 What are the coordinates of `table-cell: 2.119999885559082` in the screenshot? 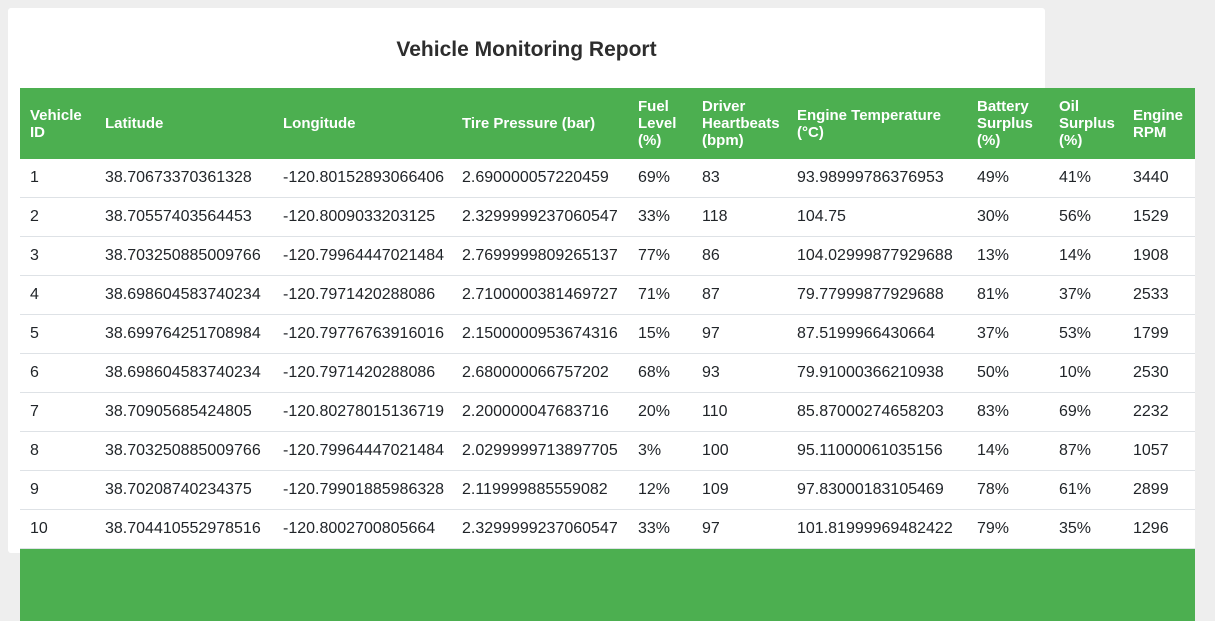 It's located at (540, 490).